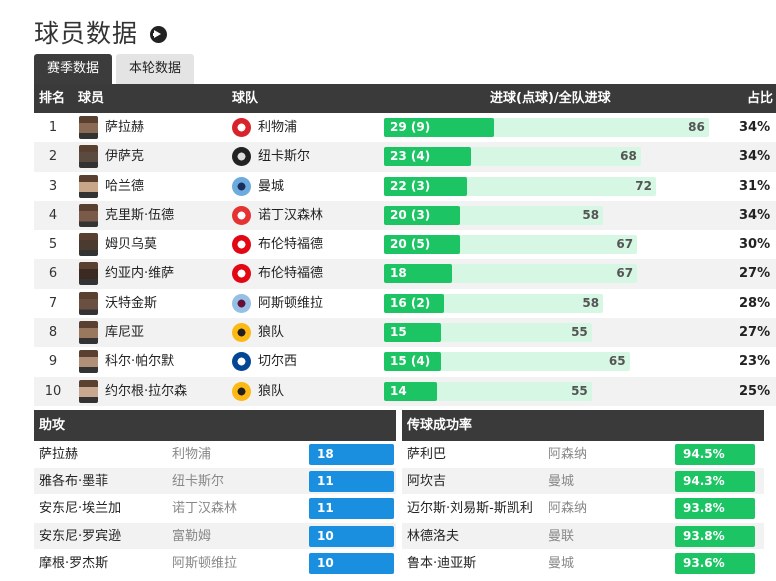 The image size is (776, 581). I want to click on assists-value-badge: 11, so click(351, 509).